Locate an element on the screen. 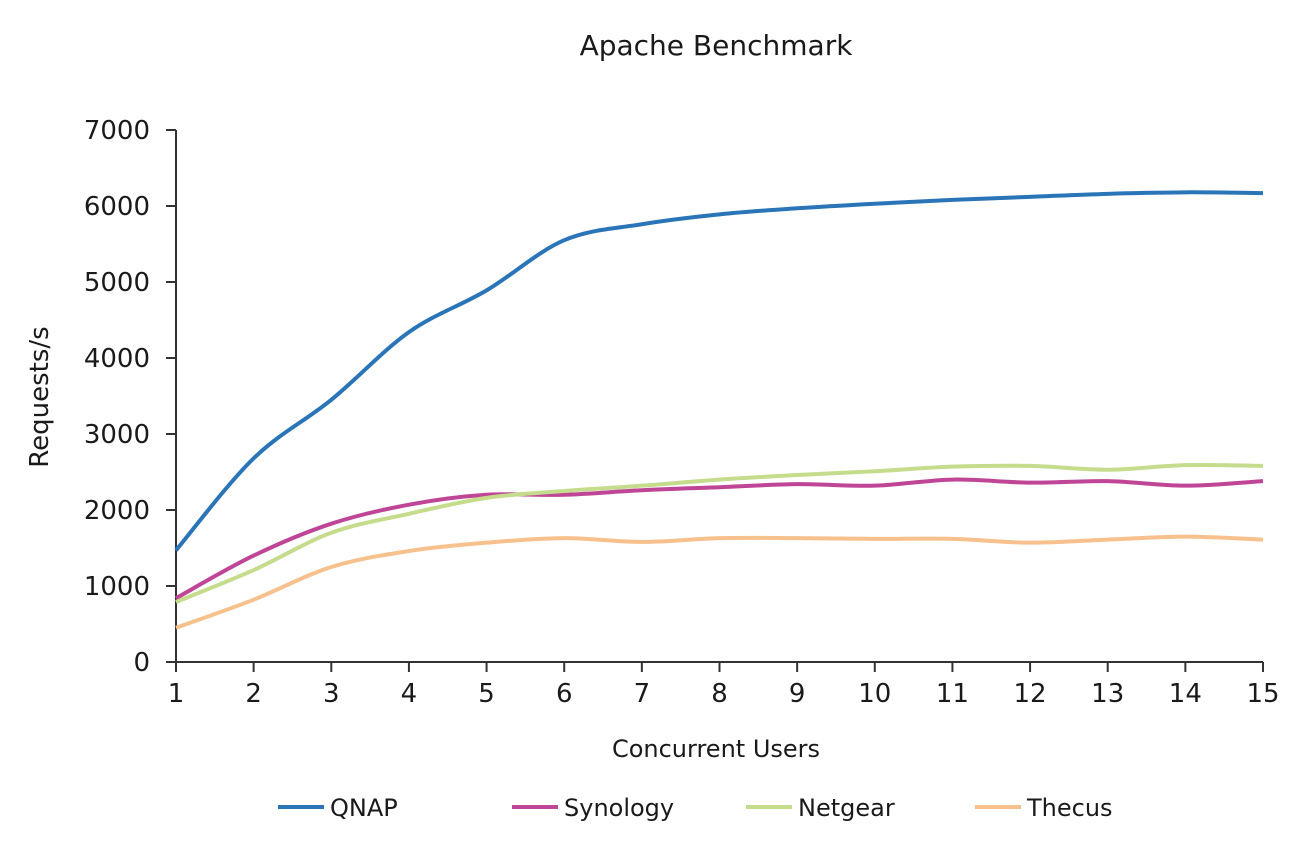  y-tick-label: 2000 is located at coordinates (117, 511).